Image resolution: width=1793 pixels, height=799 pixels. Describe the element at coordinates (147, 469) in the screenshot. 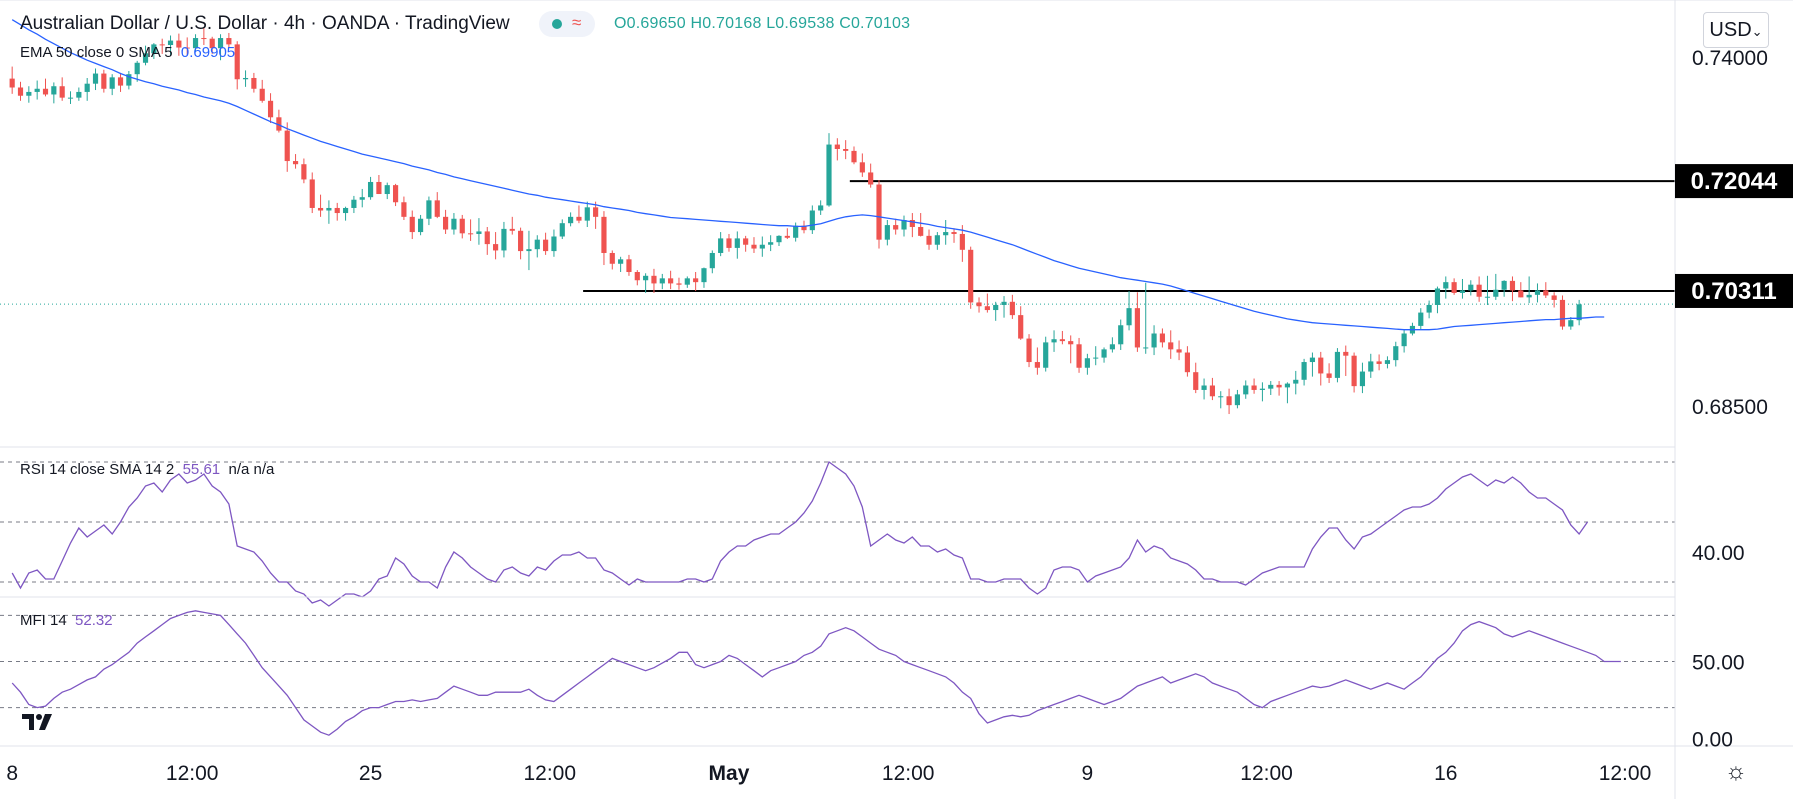

I see `rsi-legend: RSI 14 close SMA 14 2 55.61 n/a n/a` at that location.